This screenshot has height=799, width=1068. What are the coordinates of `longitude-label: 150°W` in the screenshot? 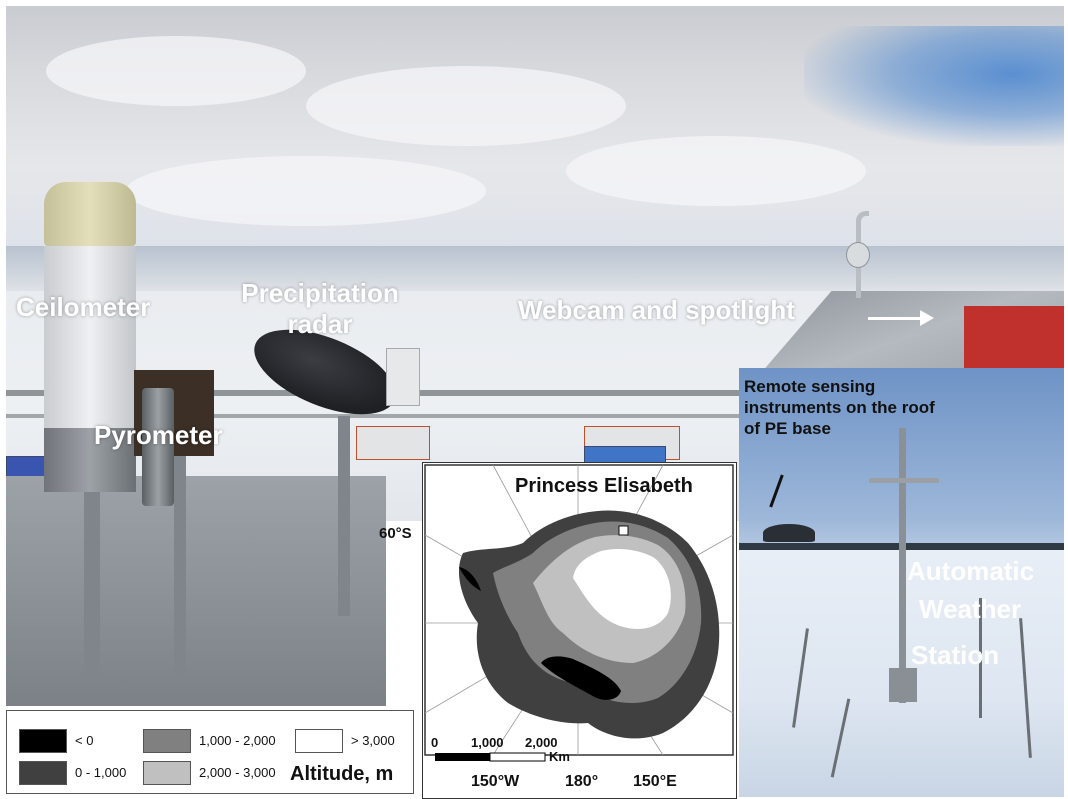 It's located at (495, 781).